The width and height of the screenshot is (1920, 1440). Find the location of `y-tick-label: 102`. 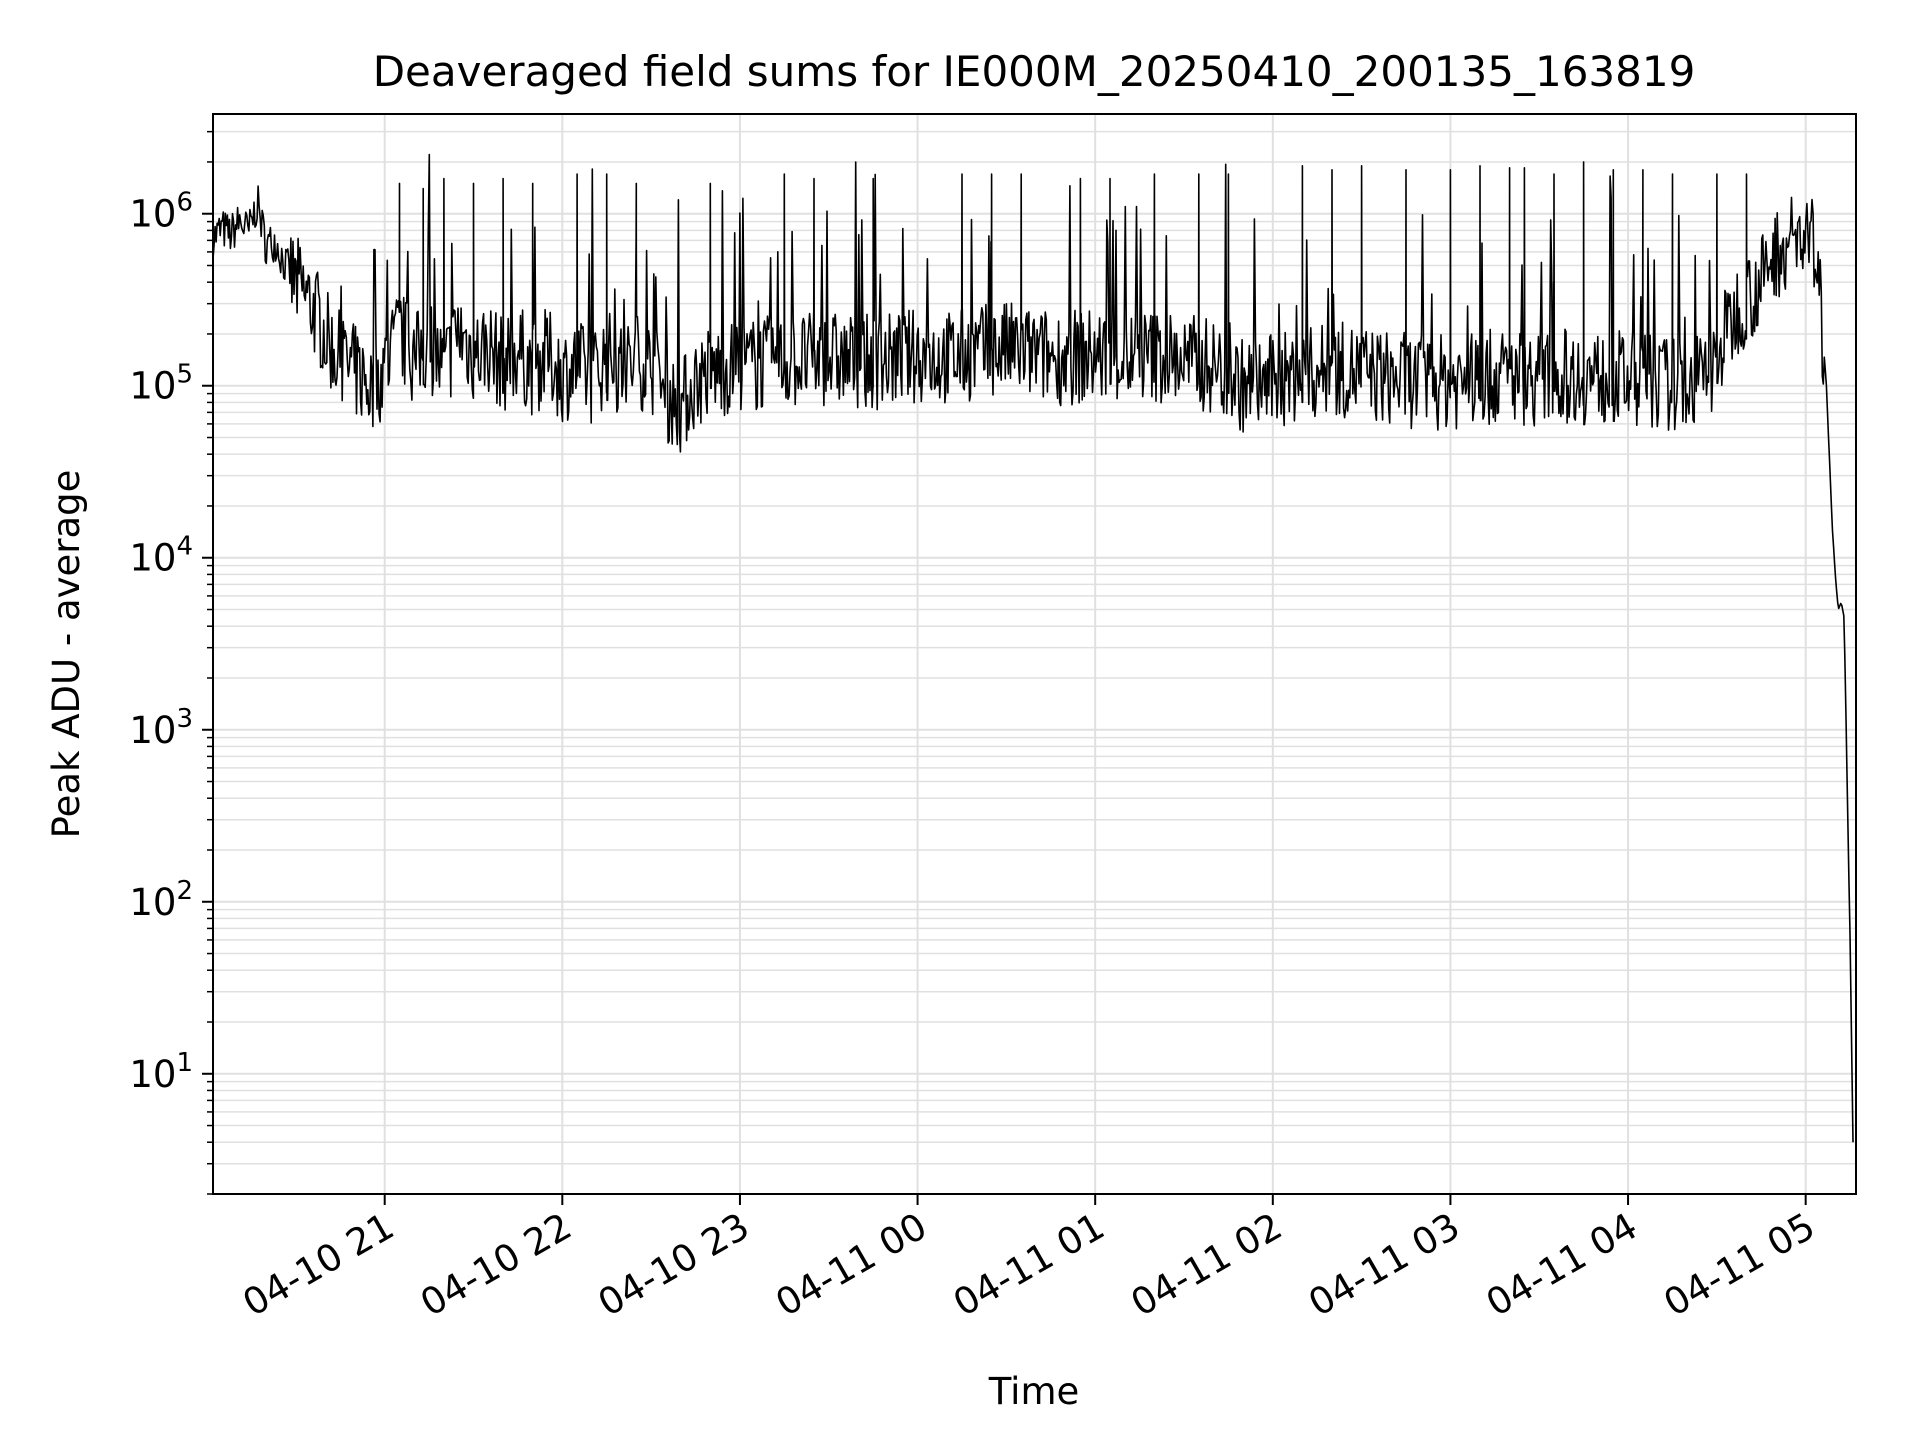

y-tick-label: 102 is located at coordinates (161, 900).